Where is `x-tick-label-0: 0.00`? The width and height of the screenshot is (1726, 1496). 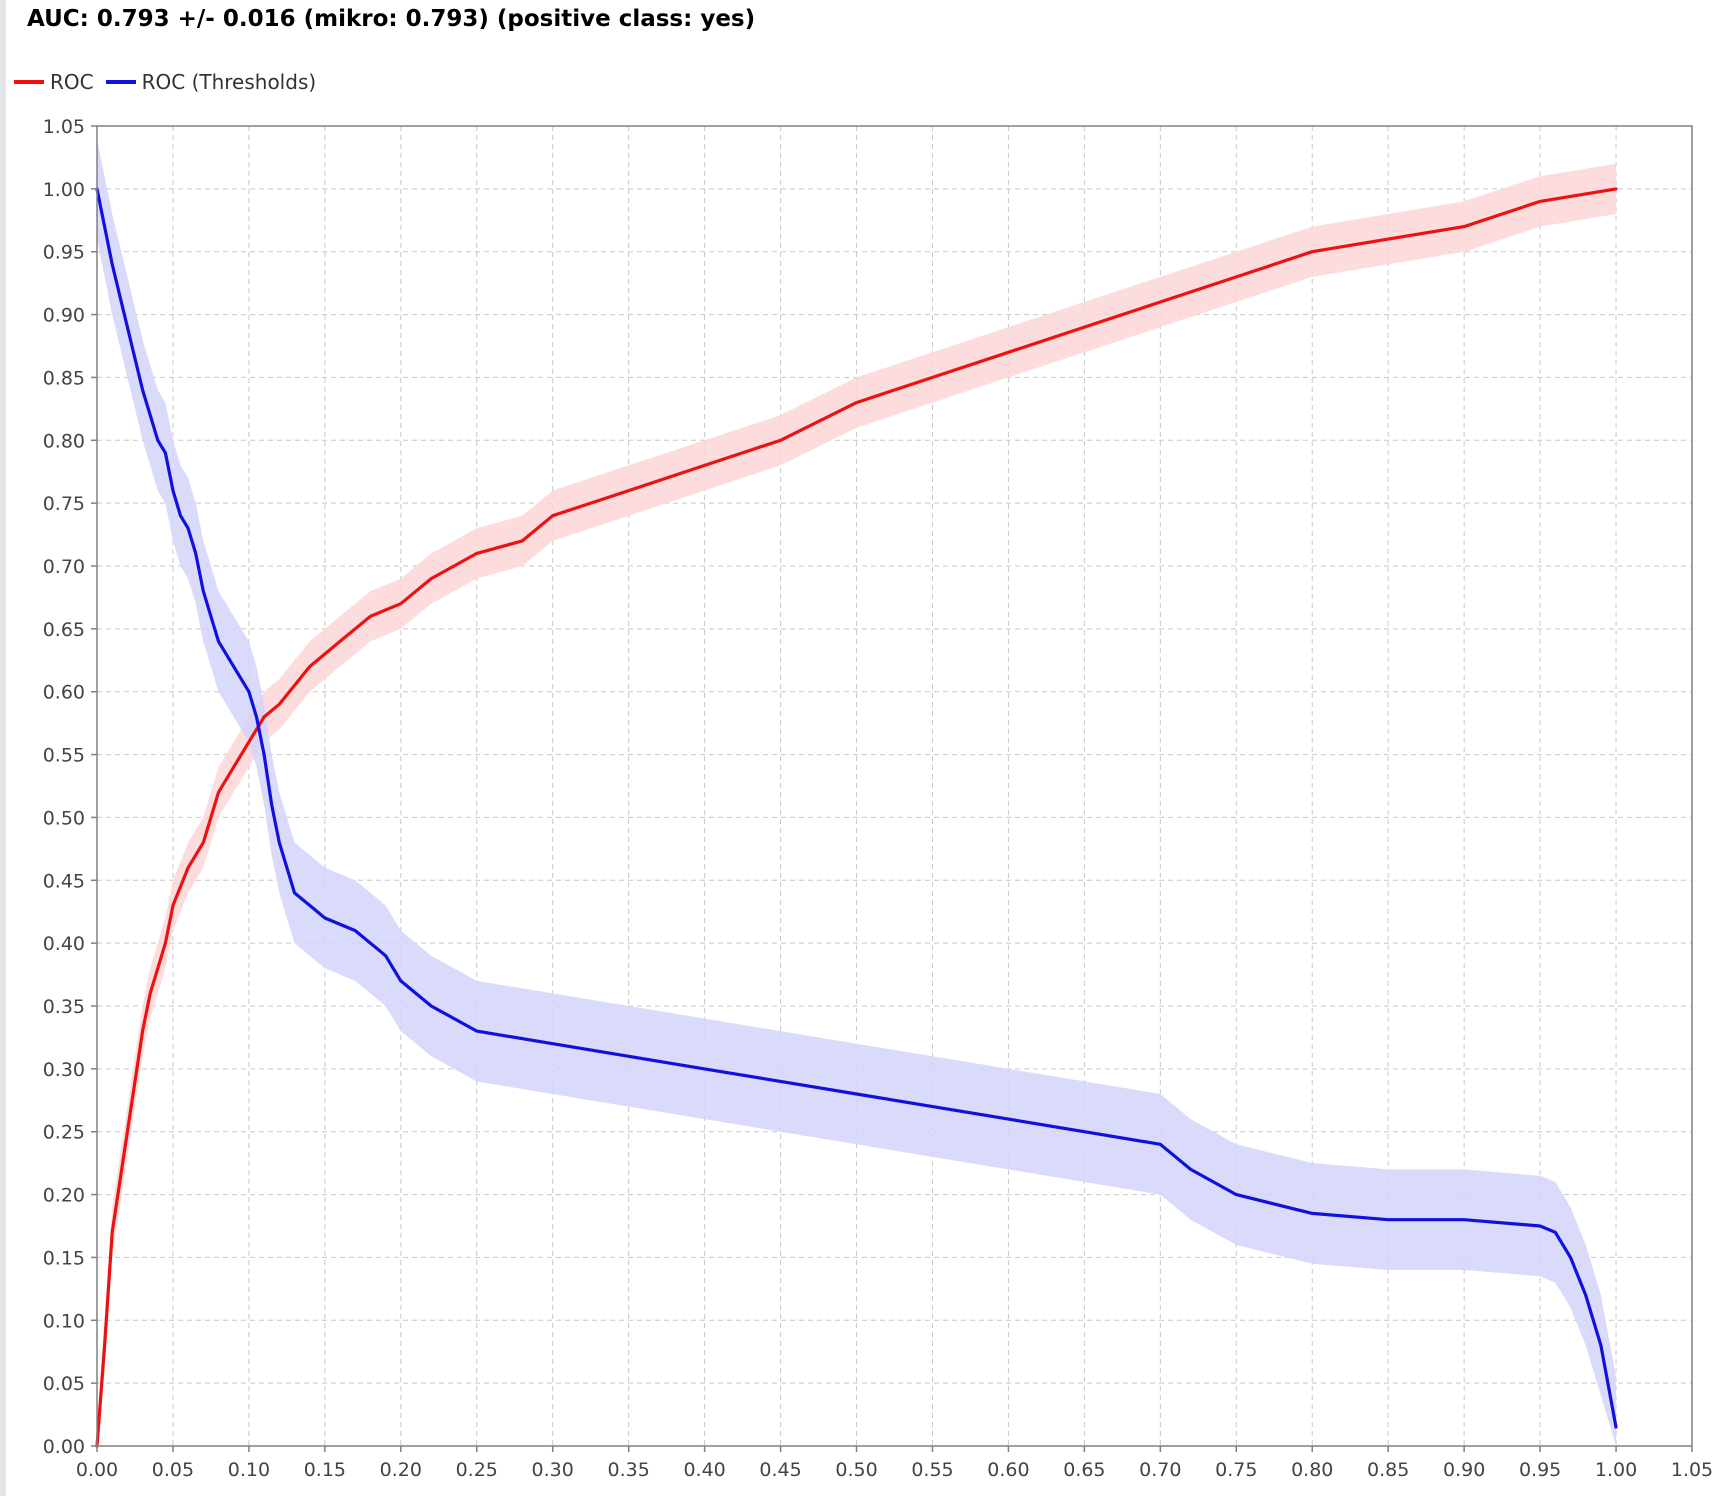 x-tick-label-0: 0.00 is located at coordinates (97, 1470).